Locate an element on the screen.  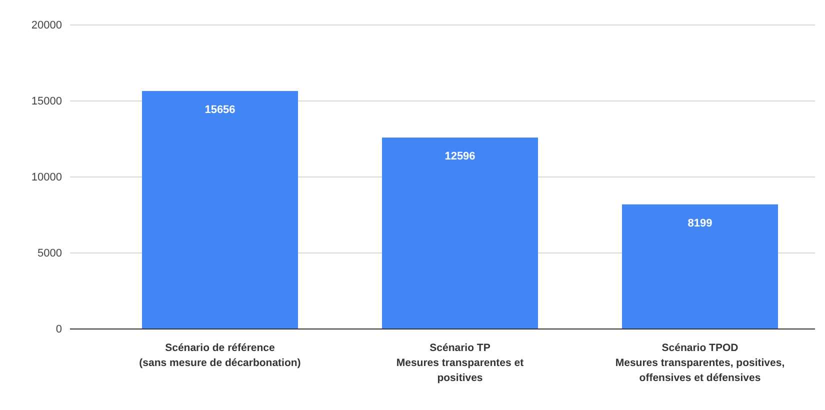
y-tick-label: 10000 is located at coordinates (46, 178).